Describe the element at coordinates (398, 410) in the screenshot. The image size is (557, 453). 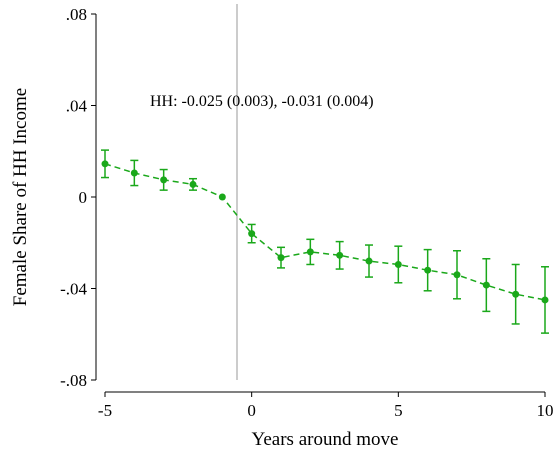
I see `x-tick-label: 5` at that location.